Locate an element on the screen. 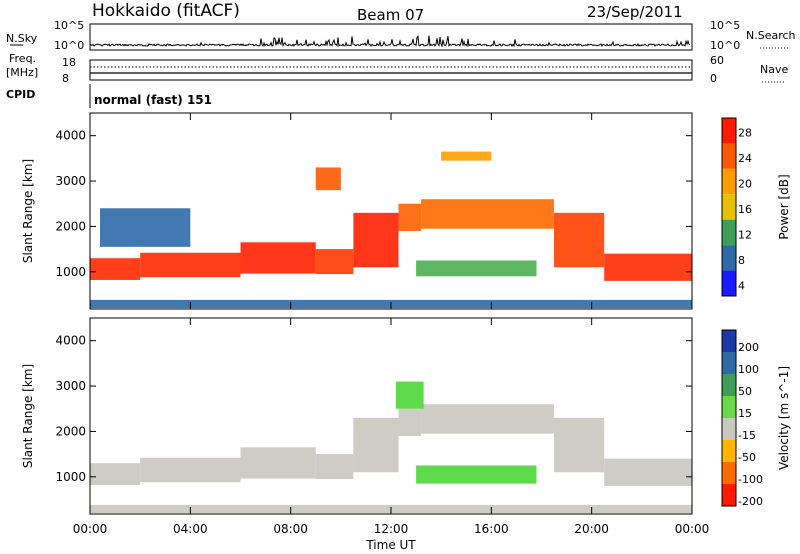 This screenshot has width=800, height=554. power-panel-colorbar-label: 20 is located at coordinates (745, 184).